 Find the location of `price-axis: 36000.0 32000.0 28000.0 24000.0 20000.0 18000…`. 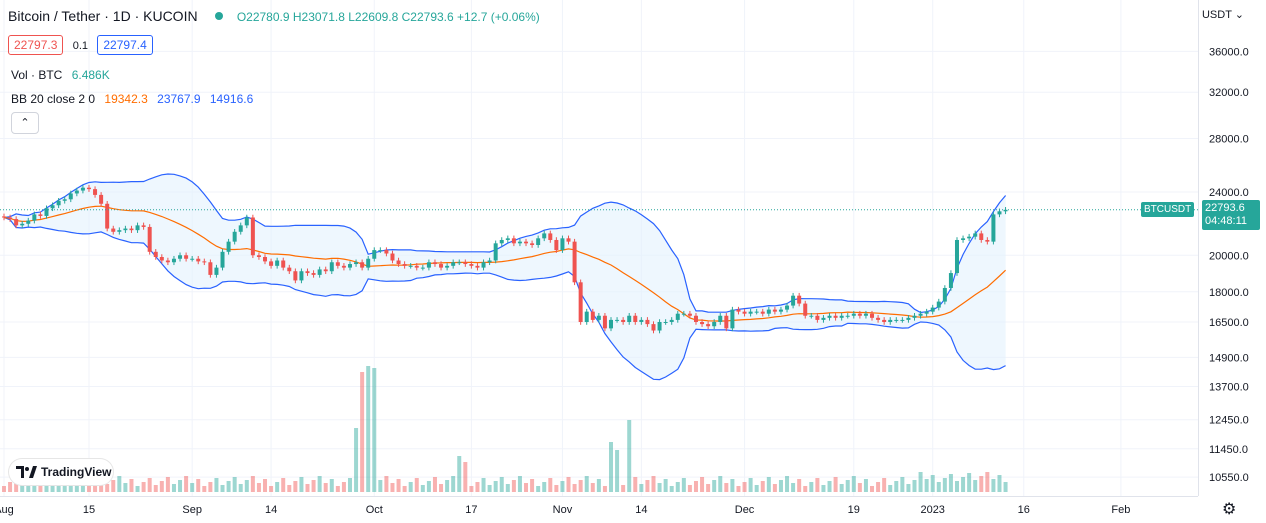

price-axis: 36000.0 32000.0 28000.0 24000.0 20000.0 18000… is located at coordinates (1232, 248).